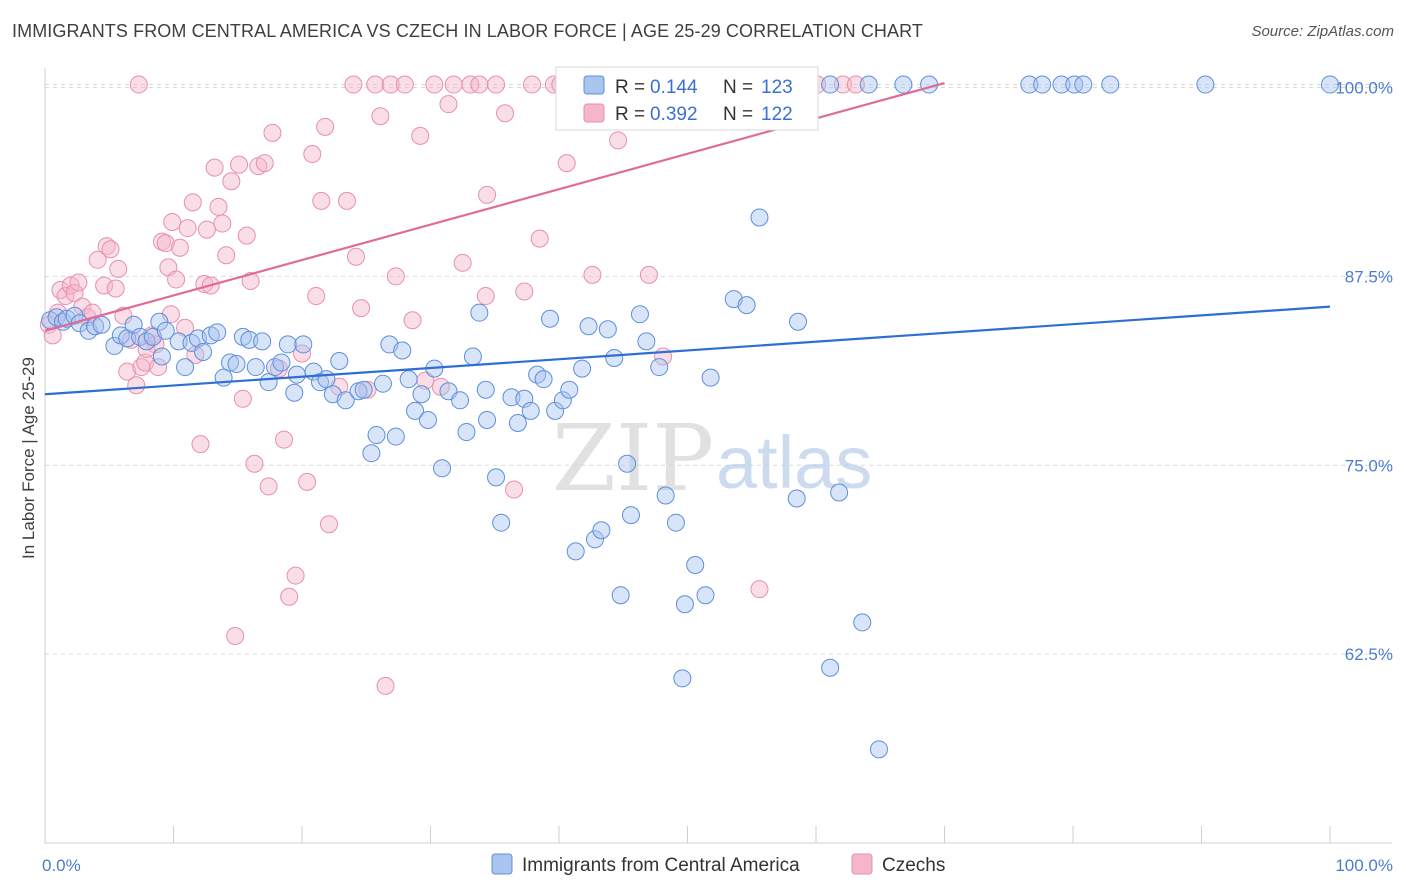 The width and height of the screenshot is (1406, 892). Describe the element at coordinates (1369, 465) in the screenshot. I see `y-tick-label: 75.0%` at that location.